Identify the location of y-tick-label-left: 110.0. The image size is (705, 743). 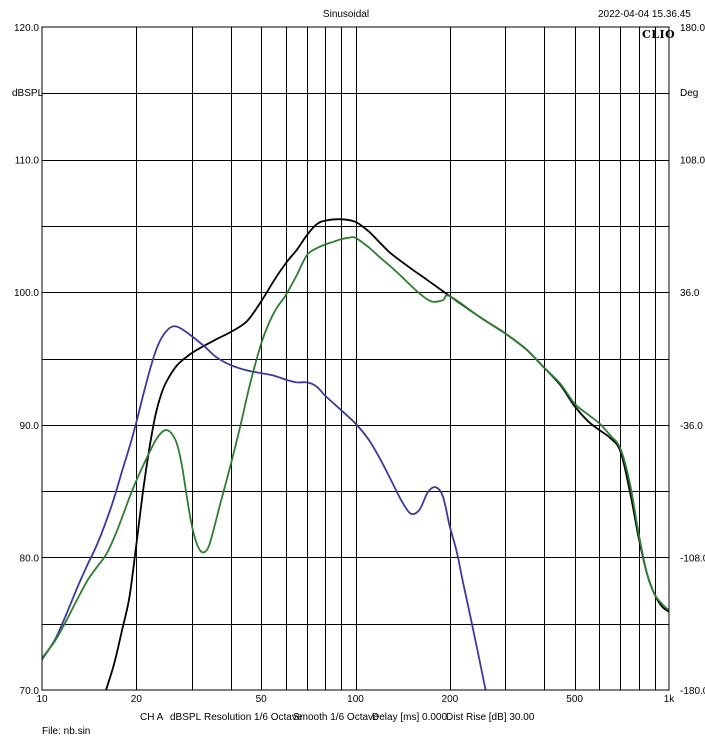
(27, 161).